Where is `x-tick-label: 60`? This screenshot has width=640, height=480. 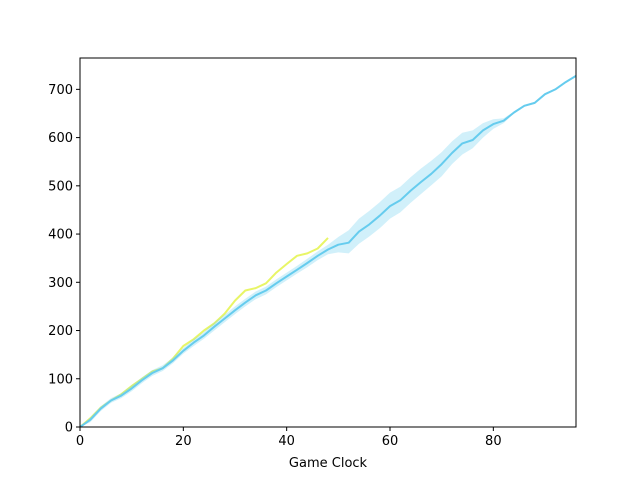
x-tick-label: 60 is located at coordinates (390, 441).